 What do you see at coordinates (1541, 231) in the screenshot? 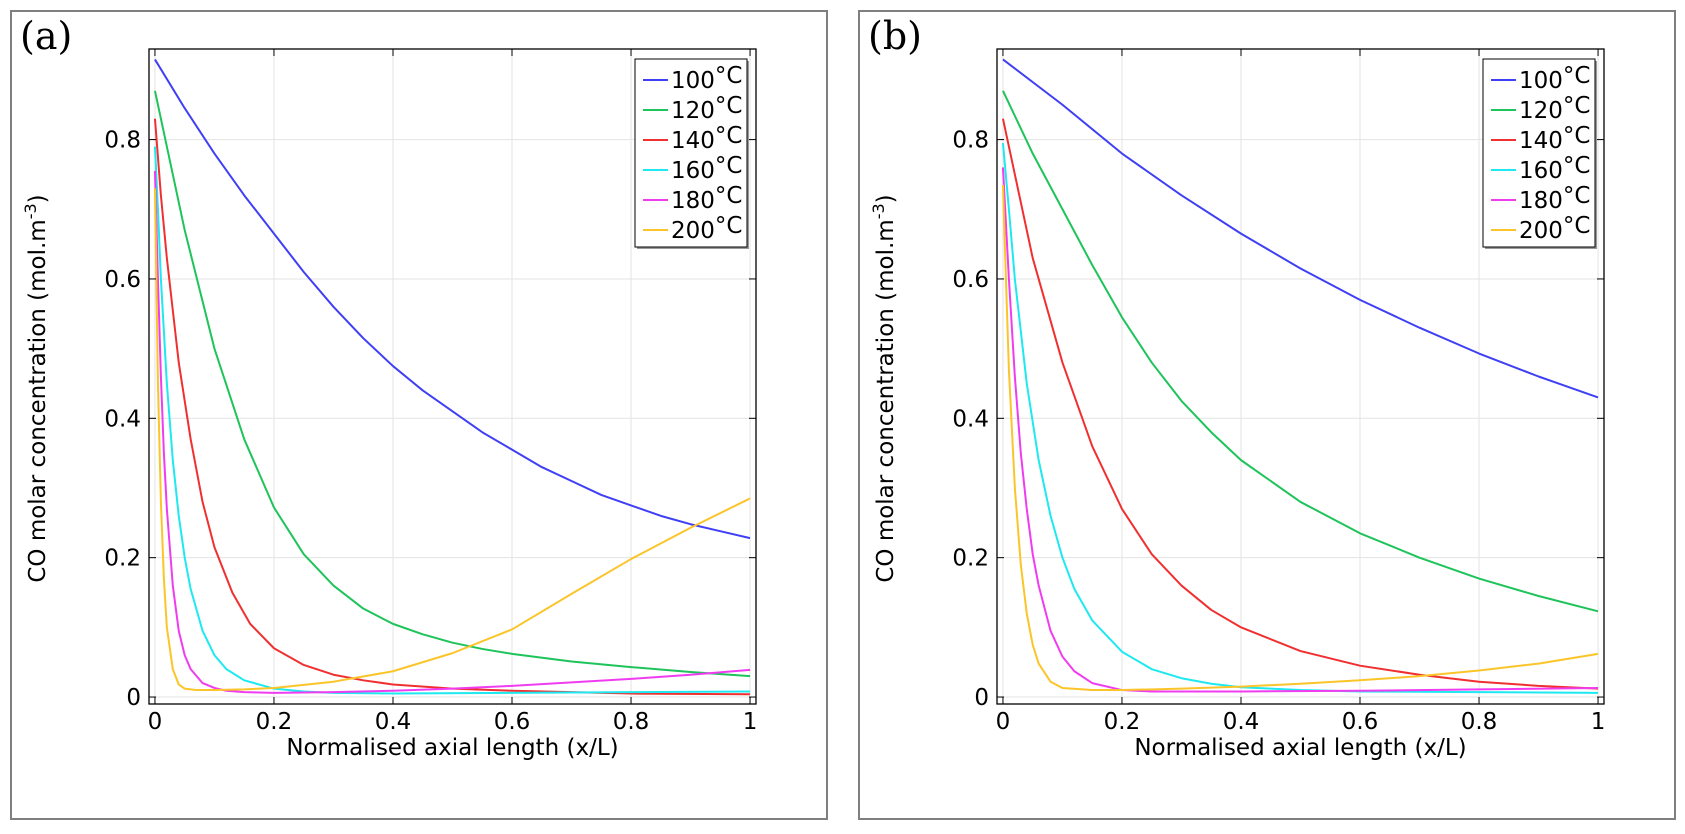
I see `legend-temp: 200` at bounding box center [1541, 231].